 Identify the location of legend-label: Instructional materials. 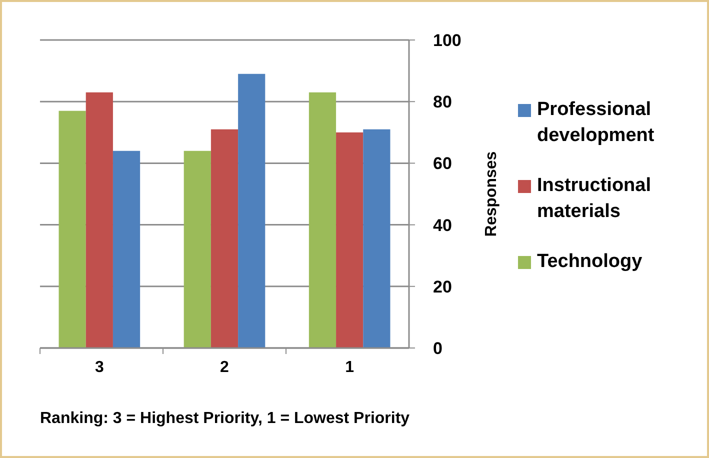
(594, 198).